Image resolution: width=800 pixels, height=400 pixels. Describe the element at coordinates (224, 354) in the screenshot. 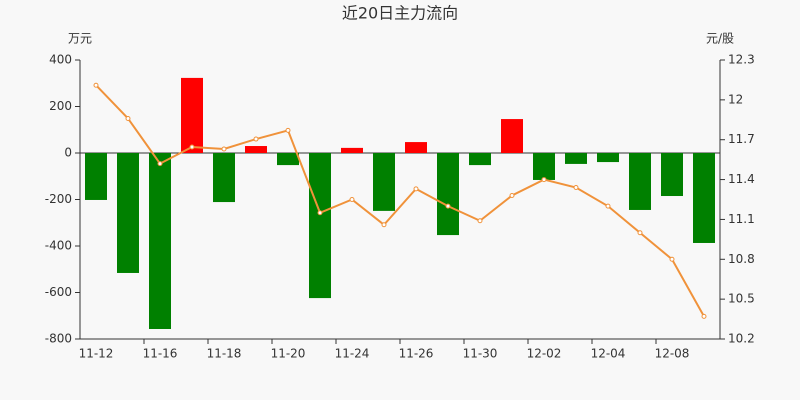

I see `x-tick-label: 11-18` at that location.